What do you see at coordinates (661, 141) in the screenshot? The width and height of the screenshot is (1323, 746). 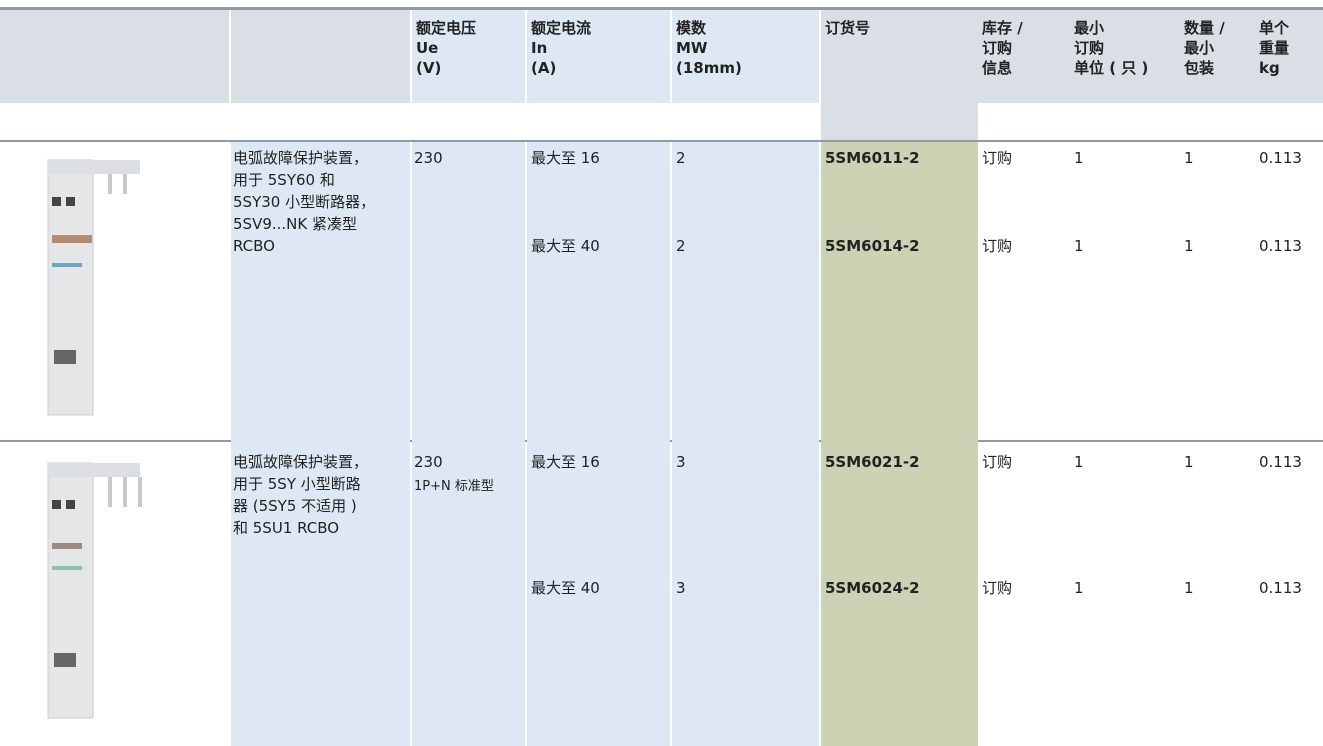 I see `row-rule` at bounding box center [661, 141].